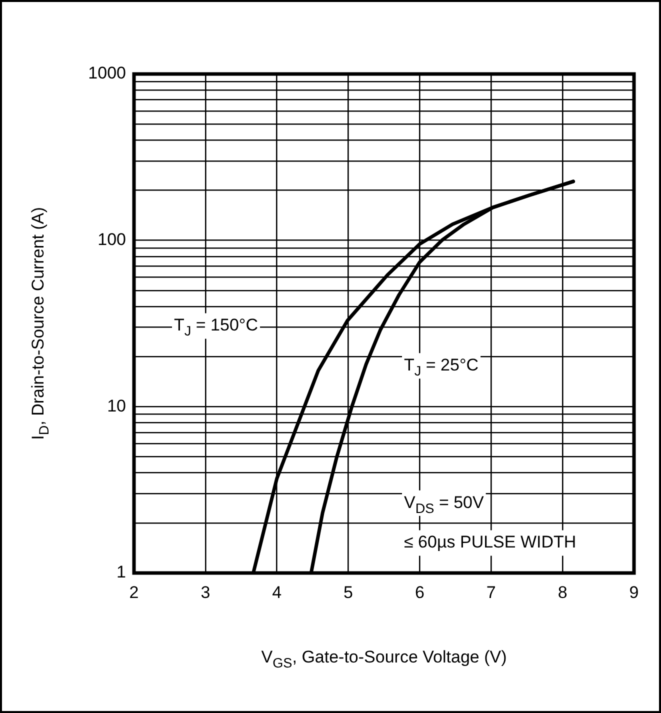  What do you see at coordinates (112, 240) in the screenshot?
I see `y-tick-label: 100` at bounding box center [112, 240].